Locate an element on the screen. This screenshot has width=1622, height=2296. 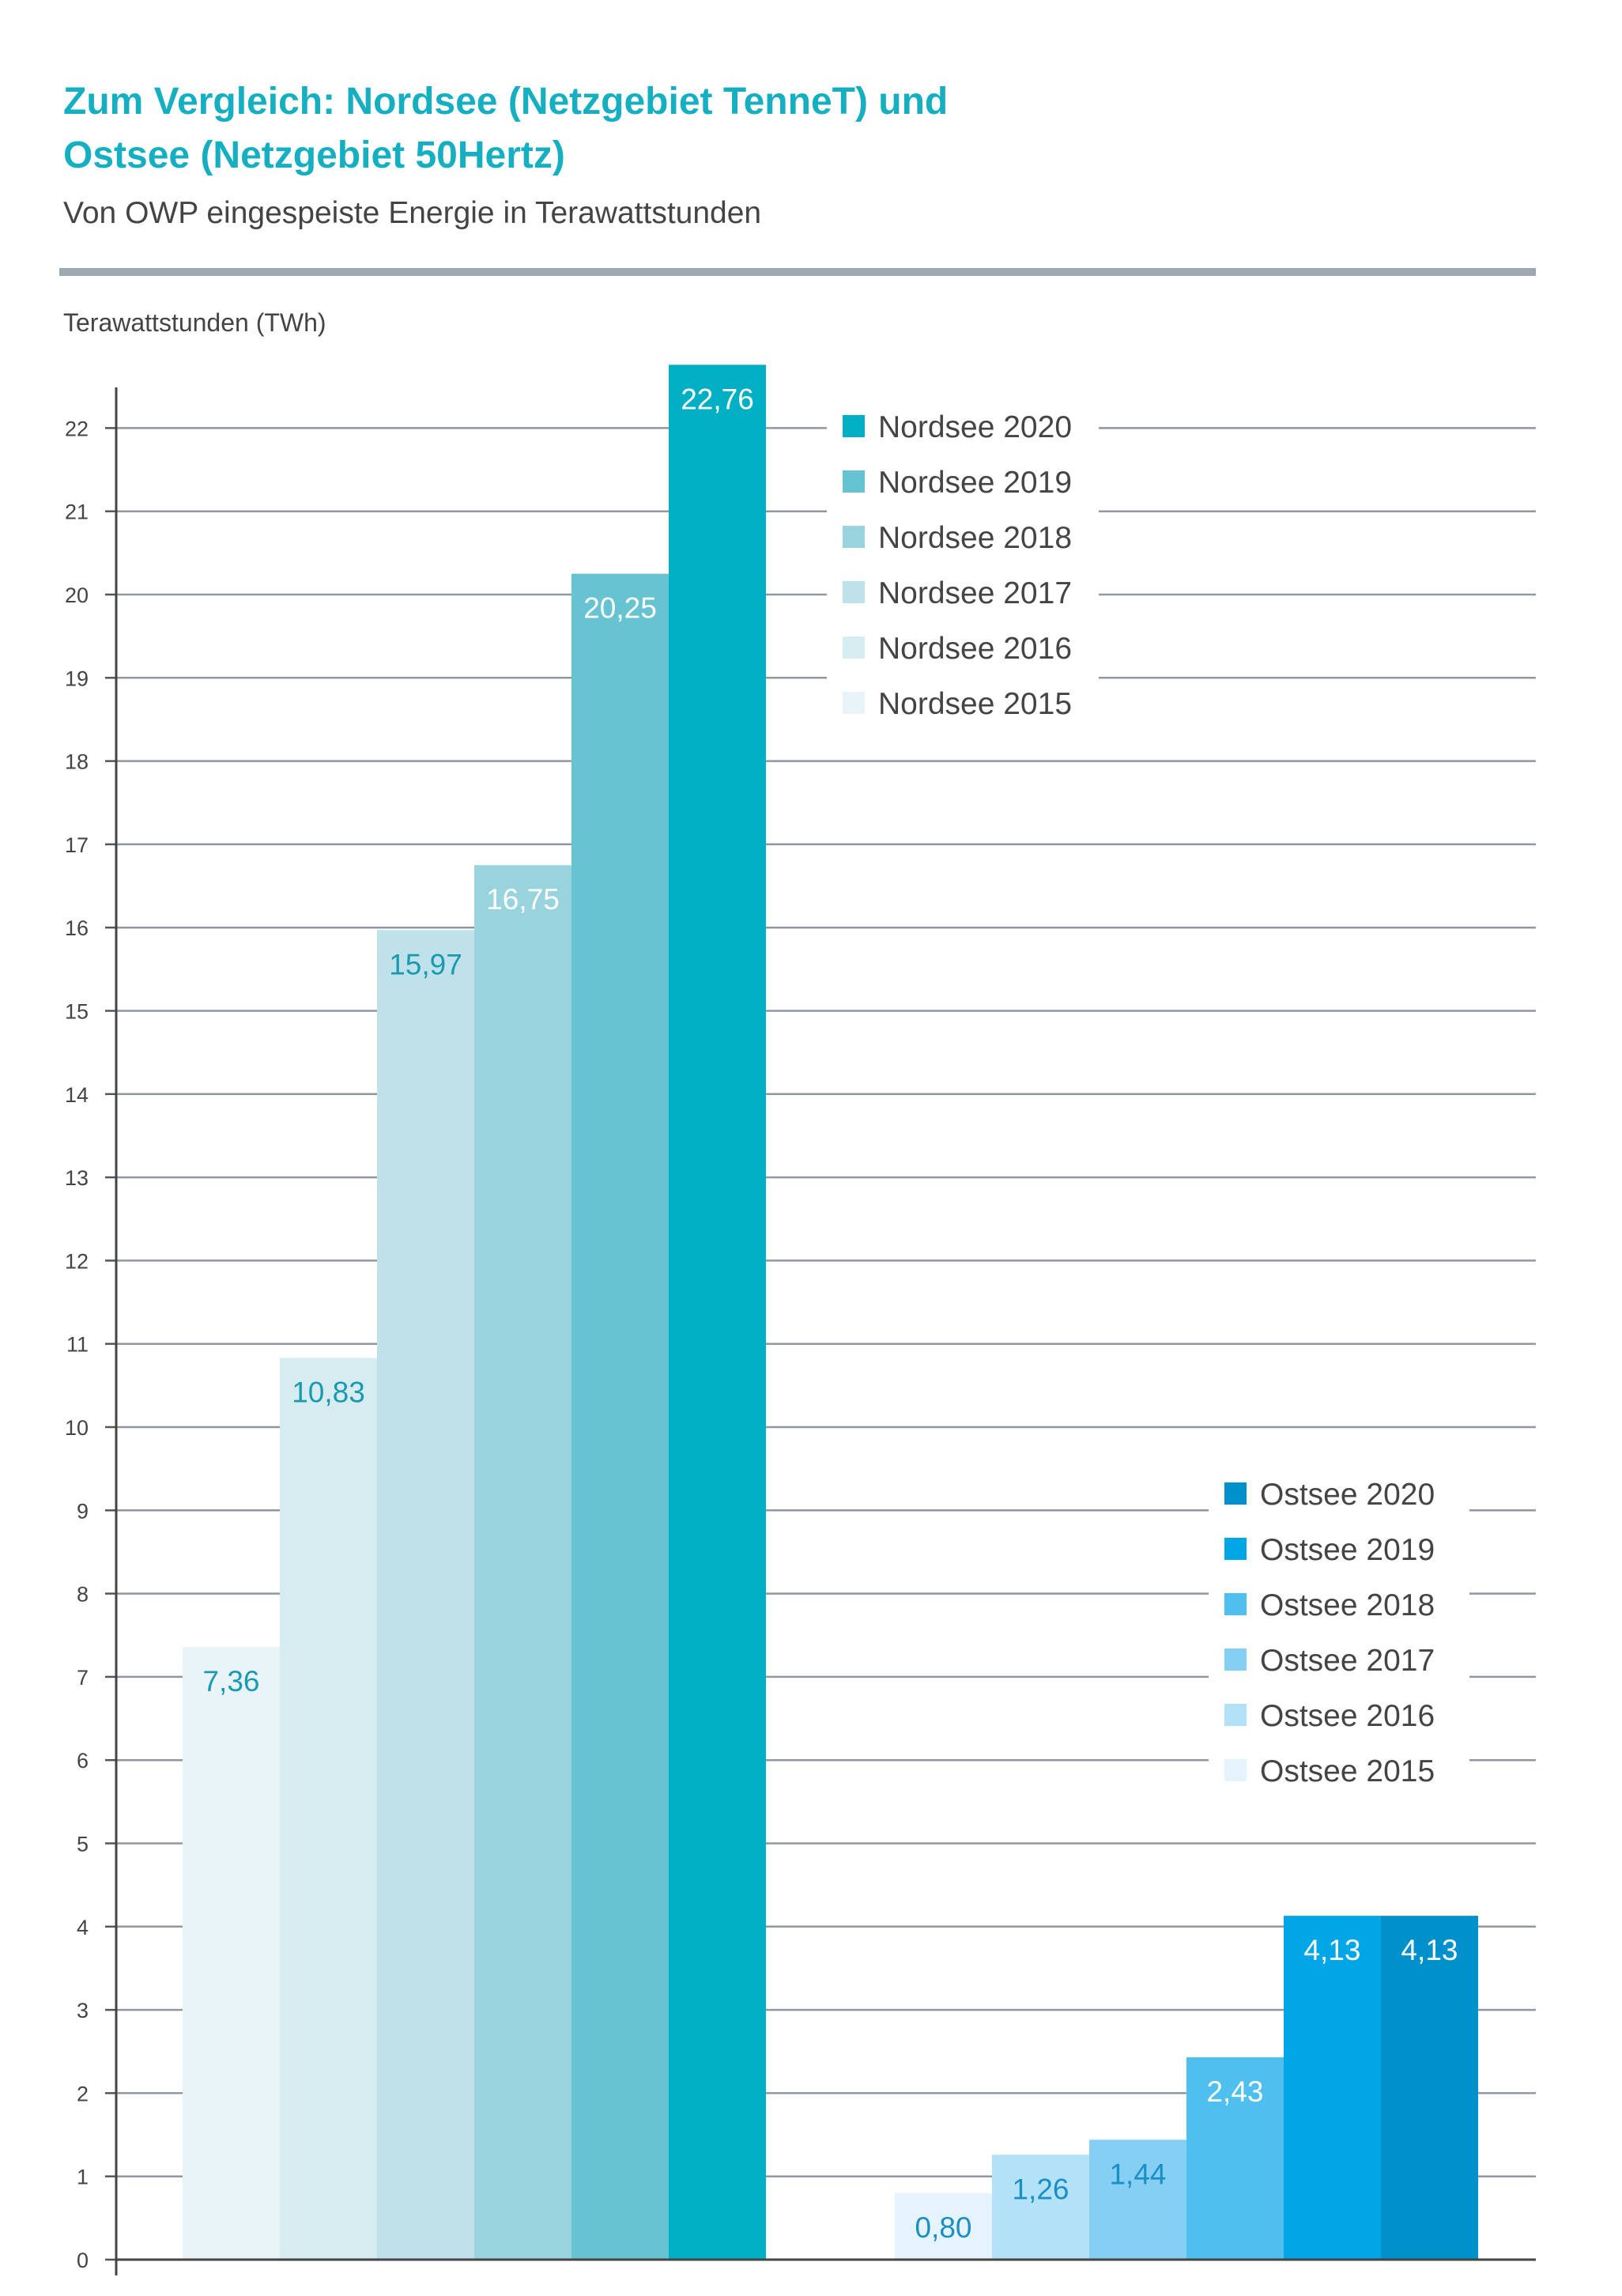
legend-label-nordsee-2019: Nordsee 2019 is located at coordinates (975, 483).